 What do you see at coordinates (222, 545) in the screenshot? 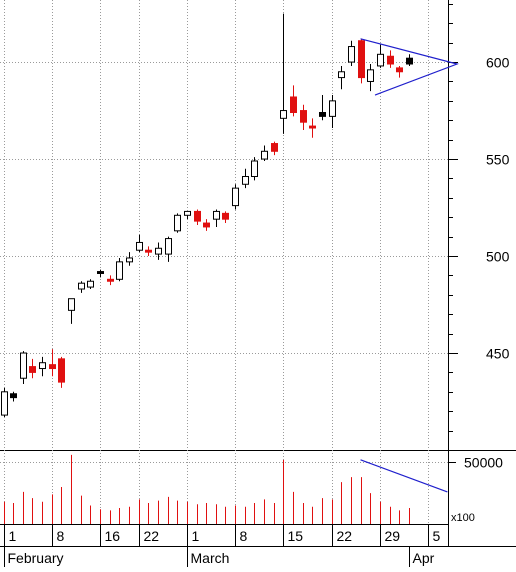
I see `date-axis-labels: 1 8 16 22 1 8 15 22 29 5 February March Apr` at bounding box center [222, 545].